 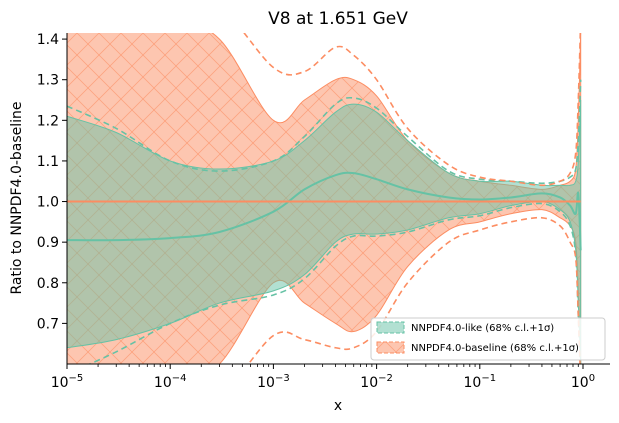 I want to click on y-axis-label: Ratio to NNPDF4.0-baseline, so click(x=17, y=197).